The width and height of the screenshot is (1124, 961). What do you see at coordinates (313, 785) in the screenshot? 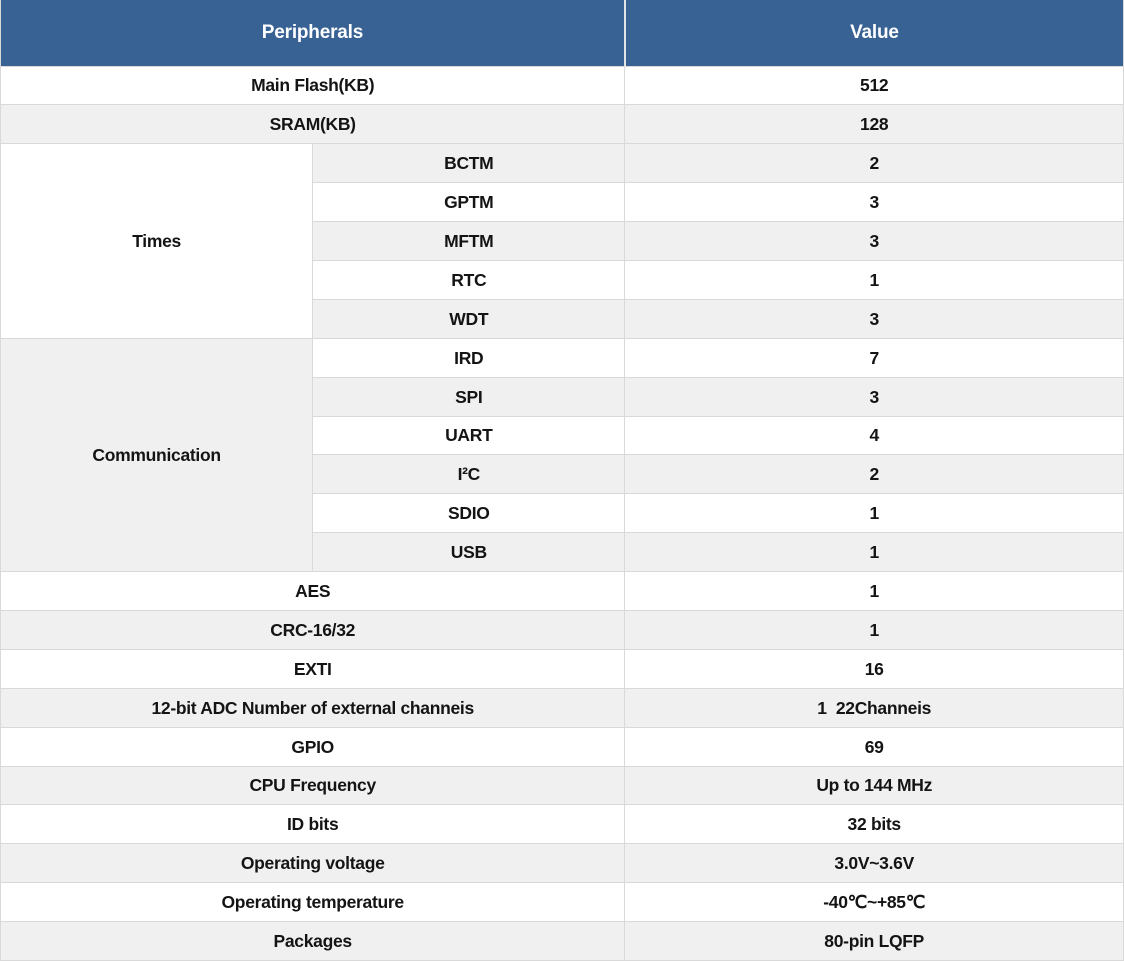
I see `peripheral-cell: CPU Frequency` at bounding box center [313, 785].